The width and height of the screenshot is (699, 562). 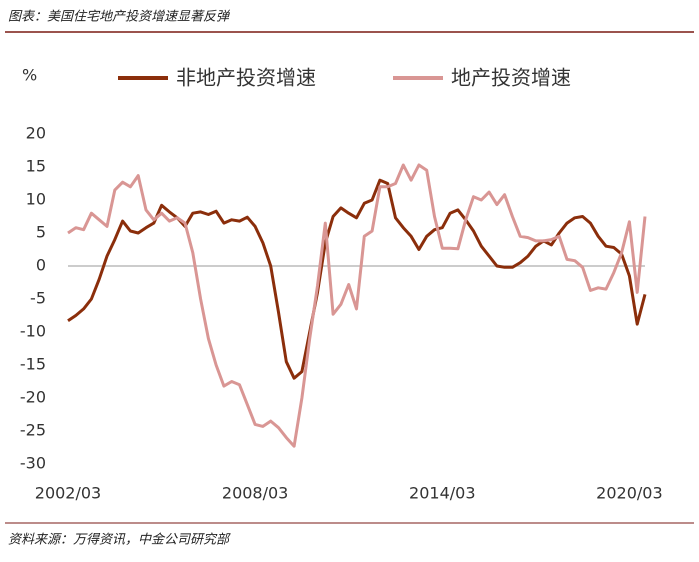 What do you see at coordinates (36, 166) in the screenshot?
I see `y-tick-label: 15` at bounding box center [36, 166].